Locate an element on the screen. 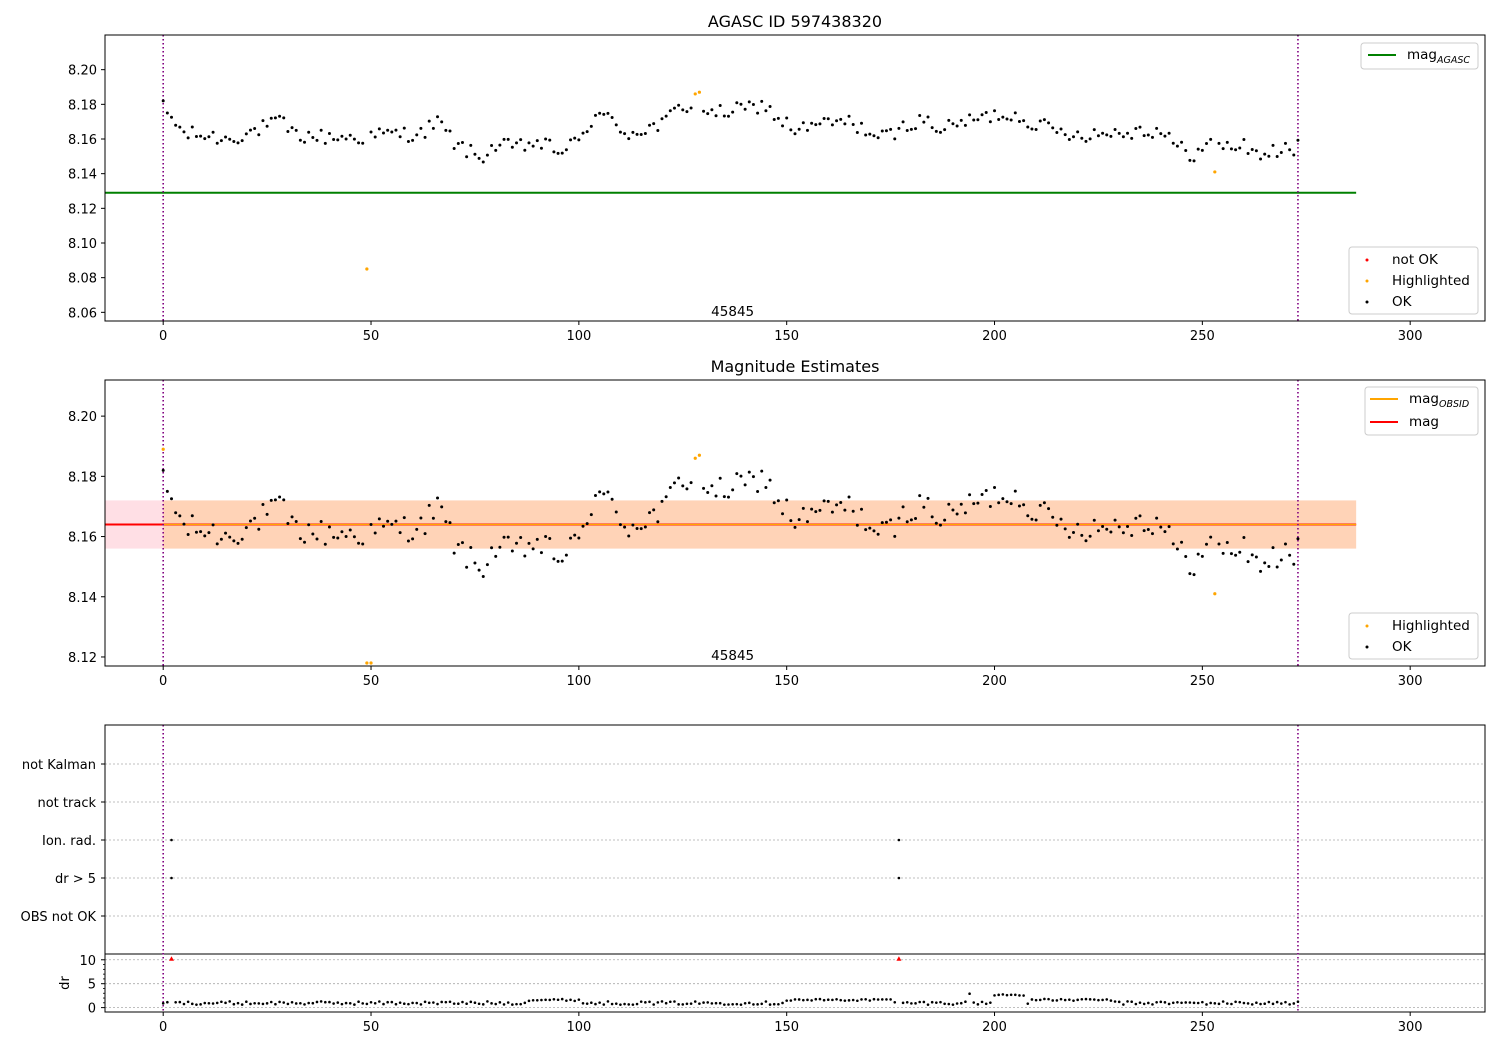 This screenshot has width=1500, height=1050. y-tick-label: 8.14 is located at coordinates (82, 175).